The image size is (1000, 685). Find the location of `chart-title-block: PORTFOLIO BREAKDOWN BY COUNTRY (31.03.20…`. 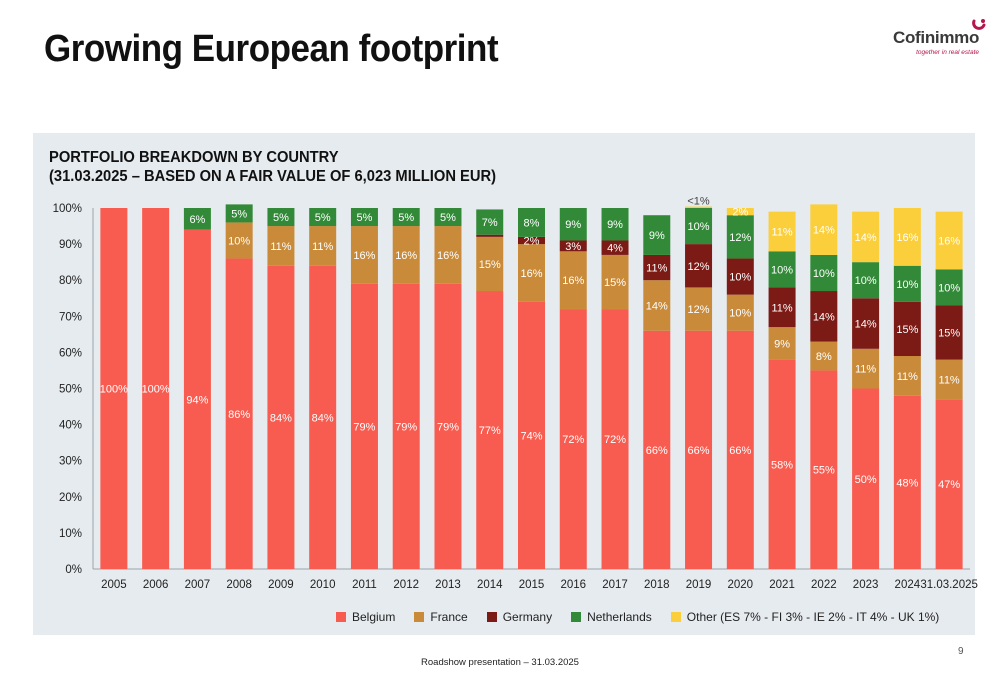

chart-title-block: PORTFOLIO BREAKDOWN BY COUNTRY (31.03.20… is located at coordinates (272, 167).